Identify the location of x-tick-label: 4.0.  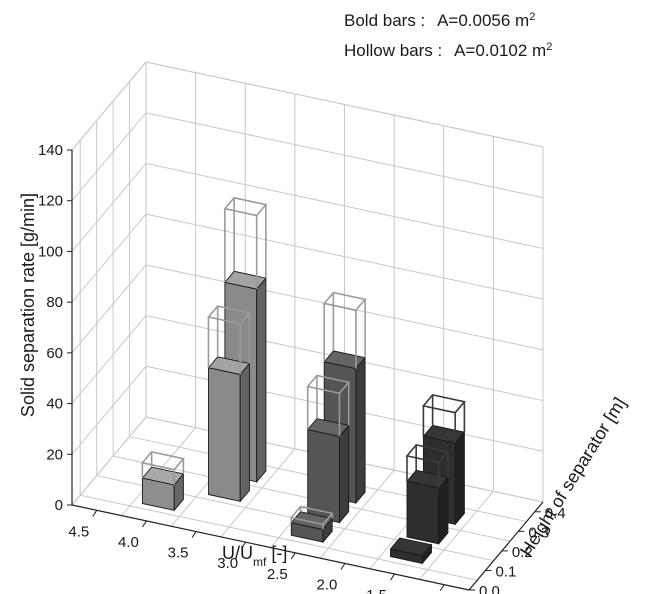
(128, 542).